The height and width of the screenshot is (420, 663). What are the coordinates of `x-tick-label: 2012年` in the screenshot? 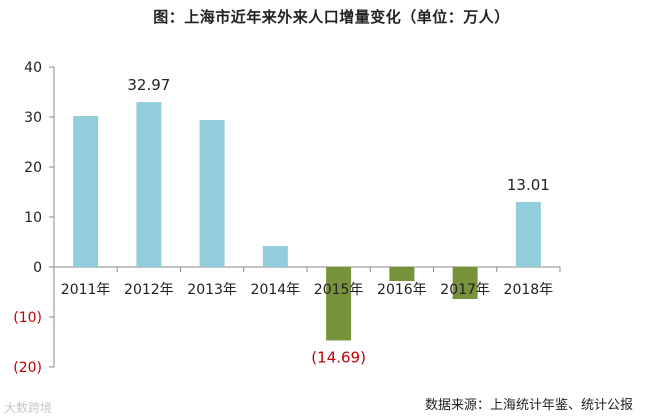 It's located at (149, 290).